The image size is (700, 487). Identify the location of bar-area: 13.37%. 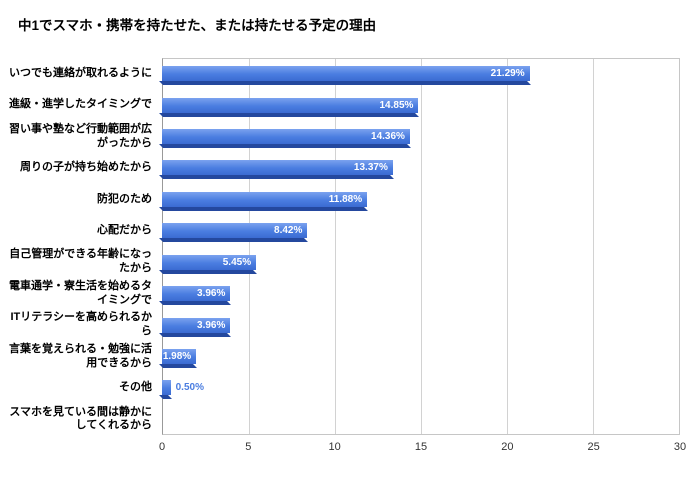
(421, 167).